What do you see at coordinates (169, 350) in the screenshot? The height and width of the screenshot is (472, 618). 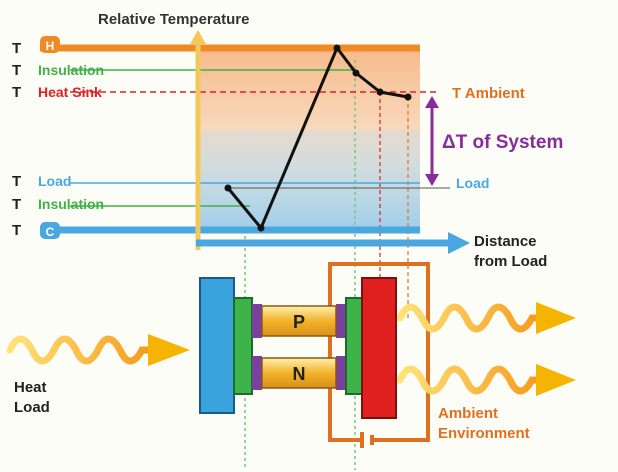 I see `heat-in-arrow` at bounding box center [169, 350].